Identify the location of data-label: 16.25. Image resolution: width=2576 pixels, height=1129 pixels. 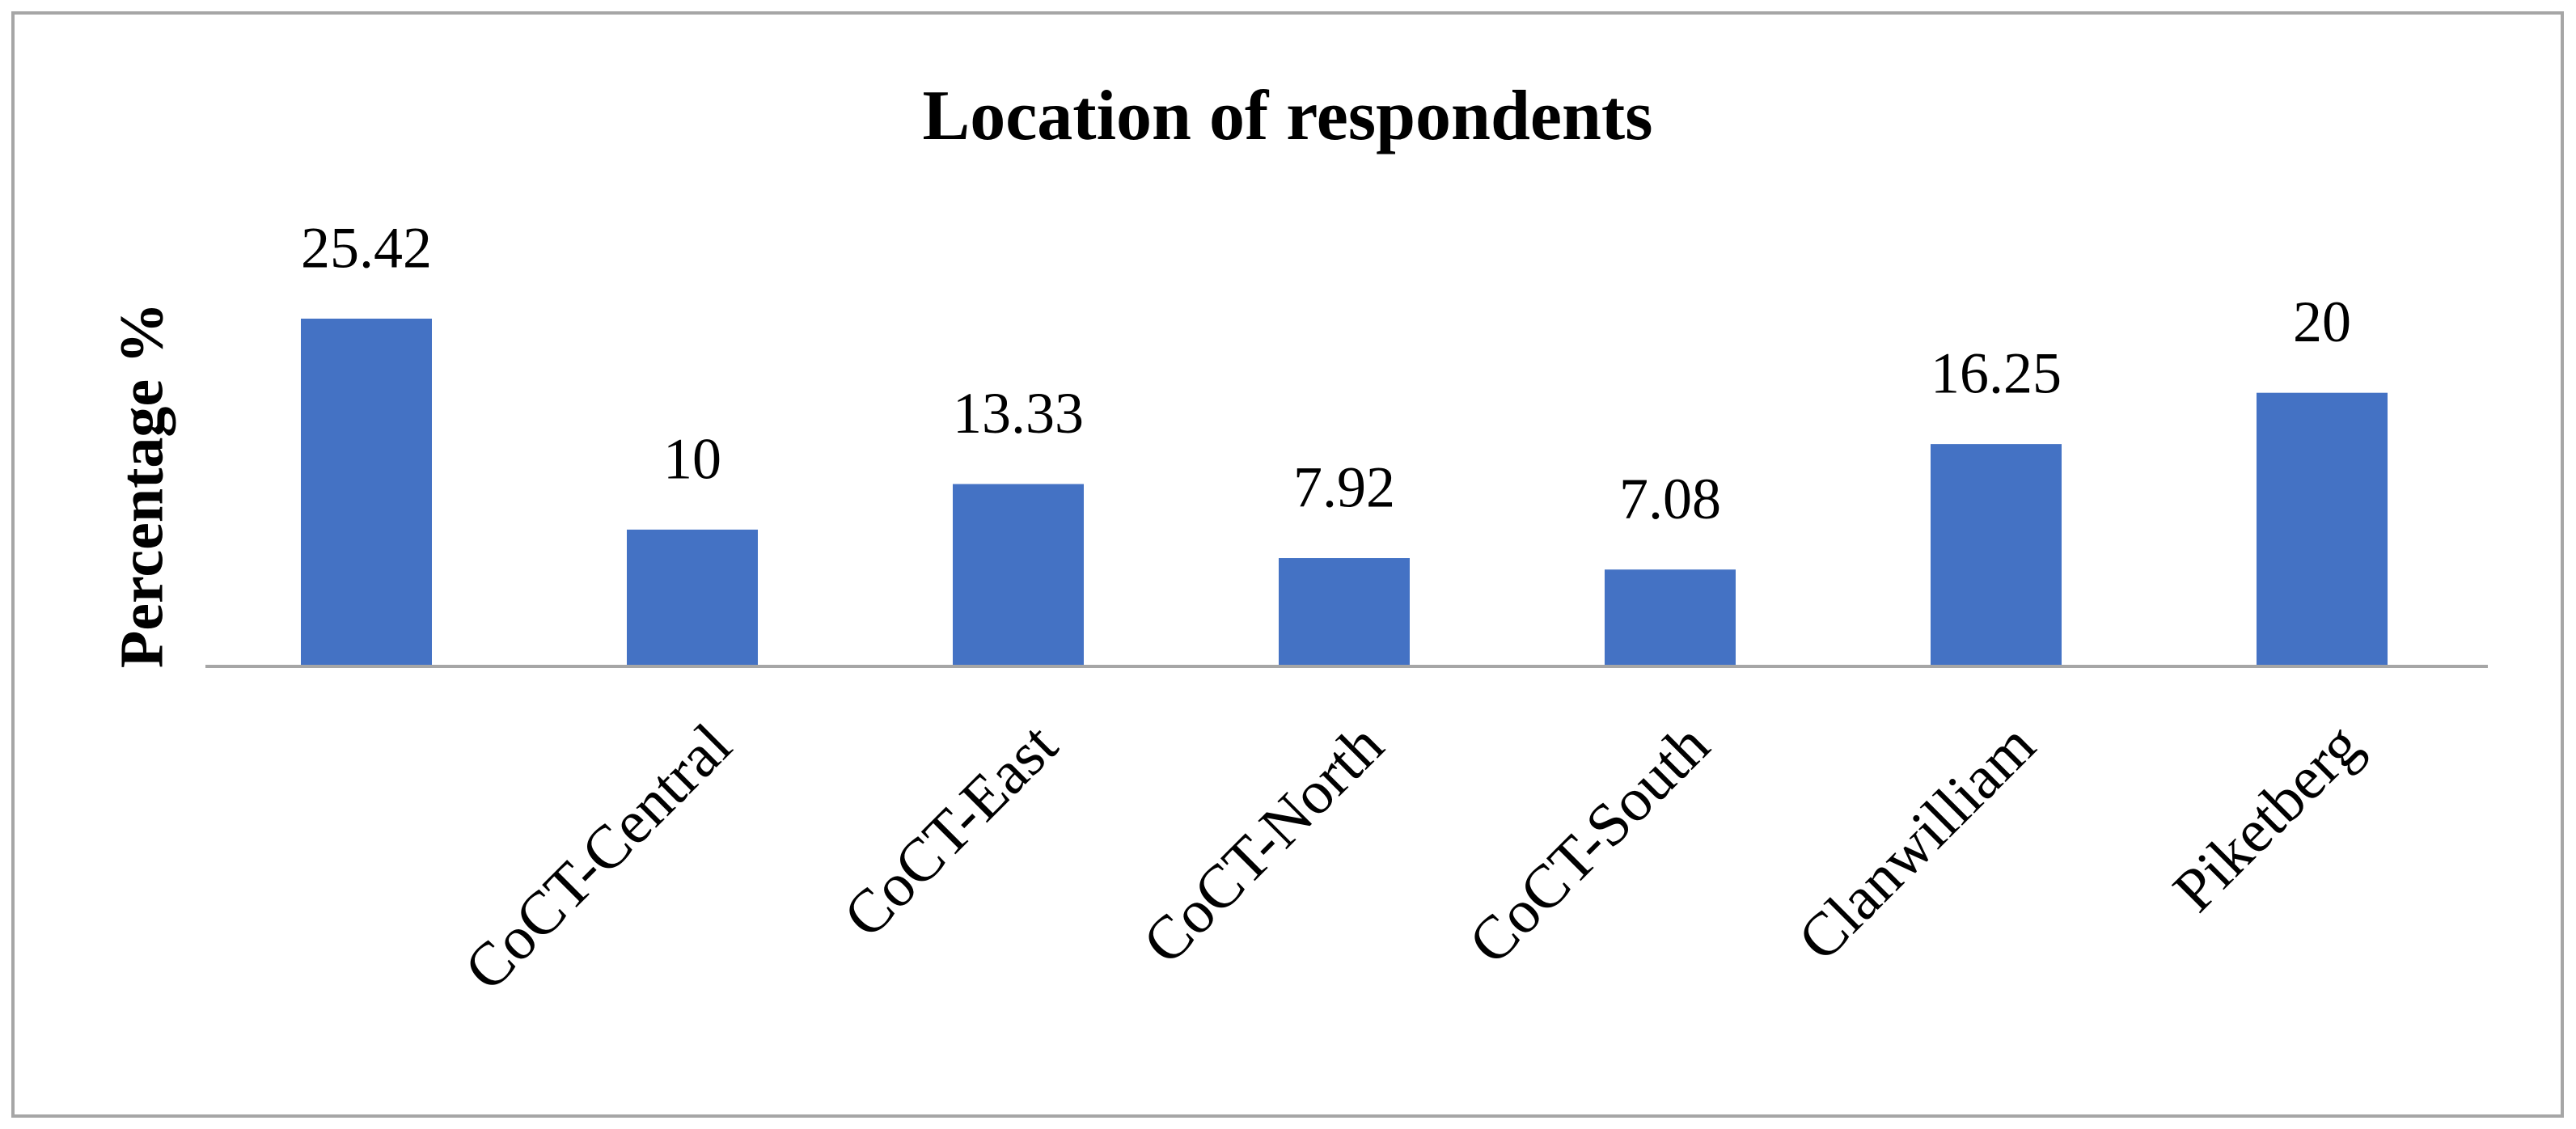
(1997, 373).